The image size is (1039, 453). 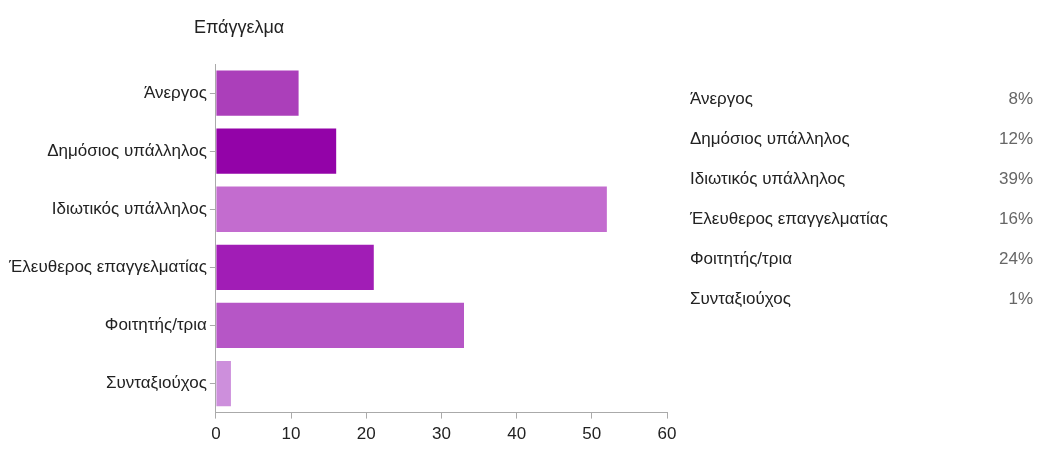 I want to click on text: 12%, so click(x=1015, y=138).